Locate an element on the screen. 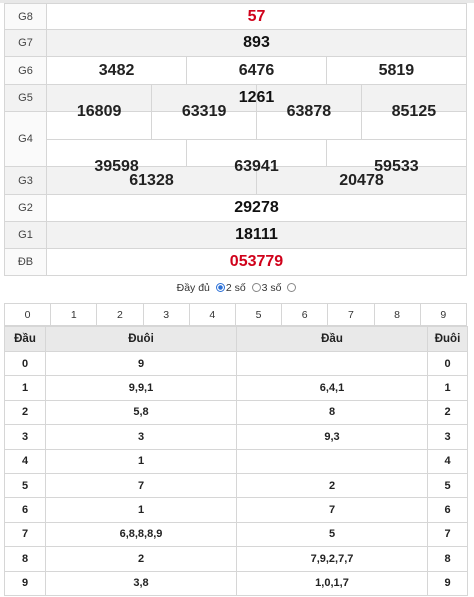 The image size is (474, 597). cell-duoi2: 4 is located at coordinates (447, 461).